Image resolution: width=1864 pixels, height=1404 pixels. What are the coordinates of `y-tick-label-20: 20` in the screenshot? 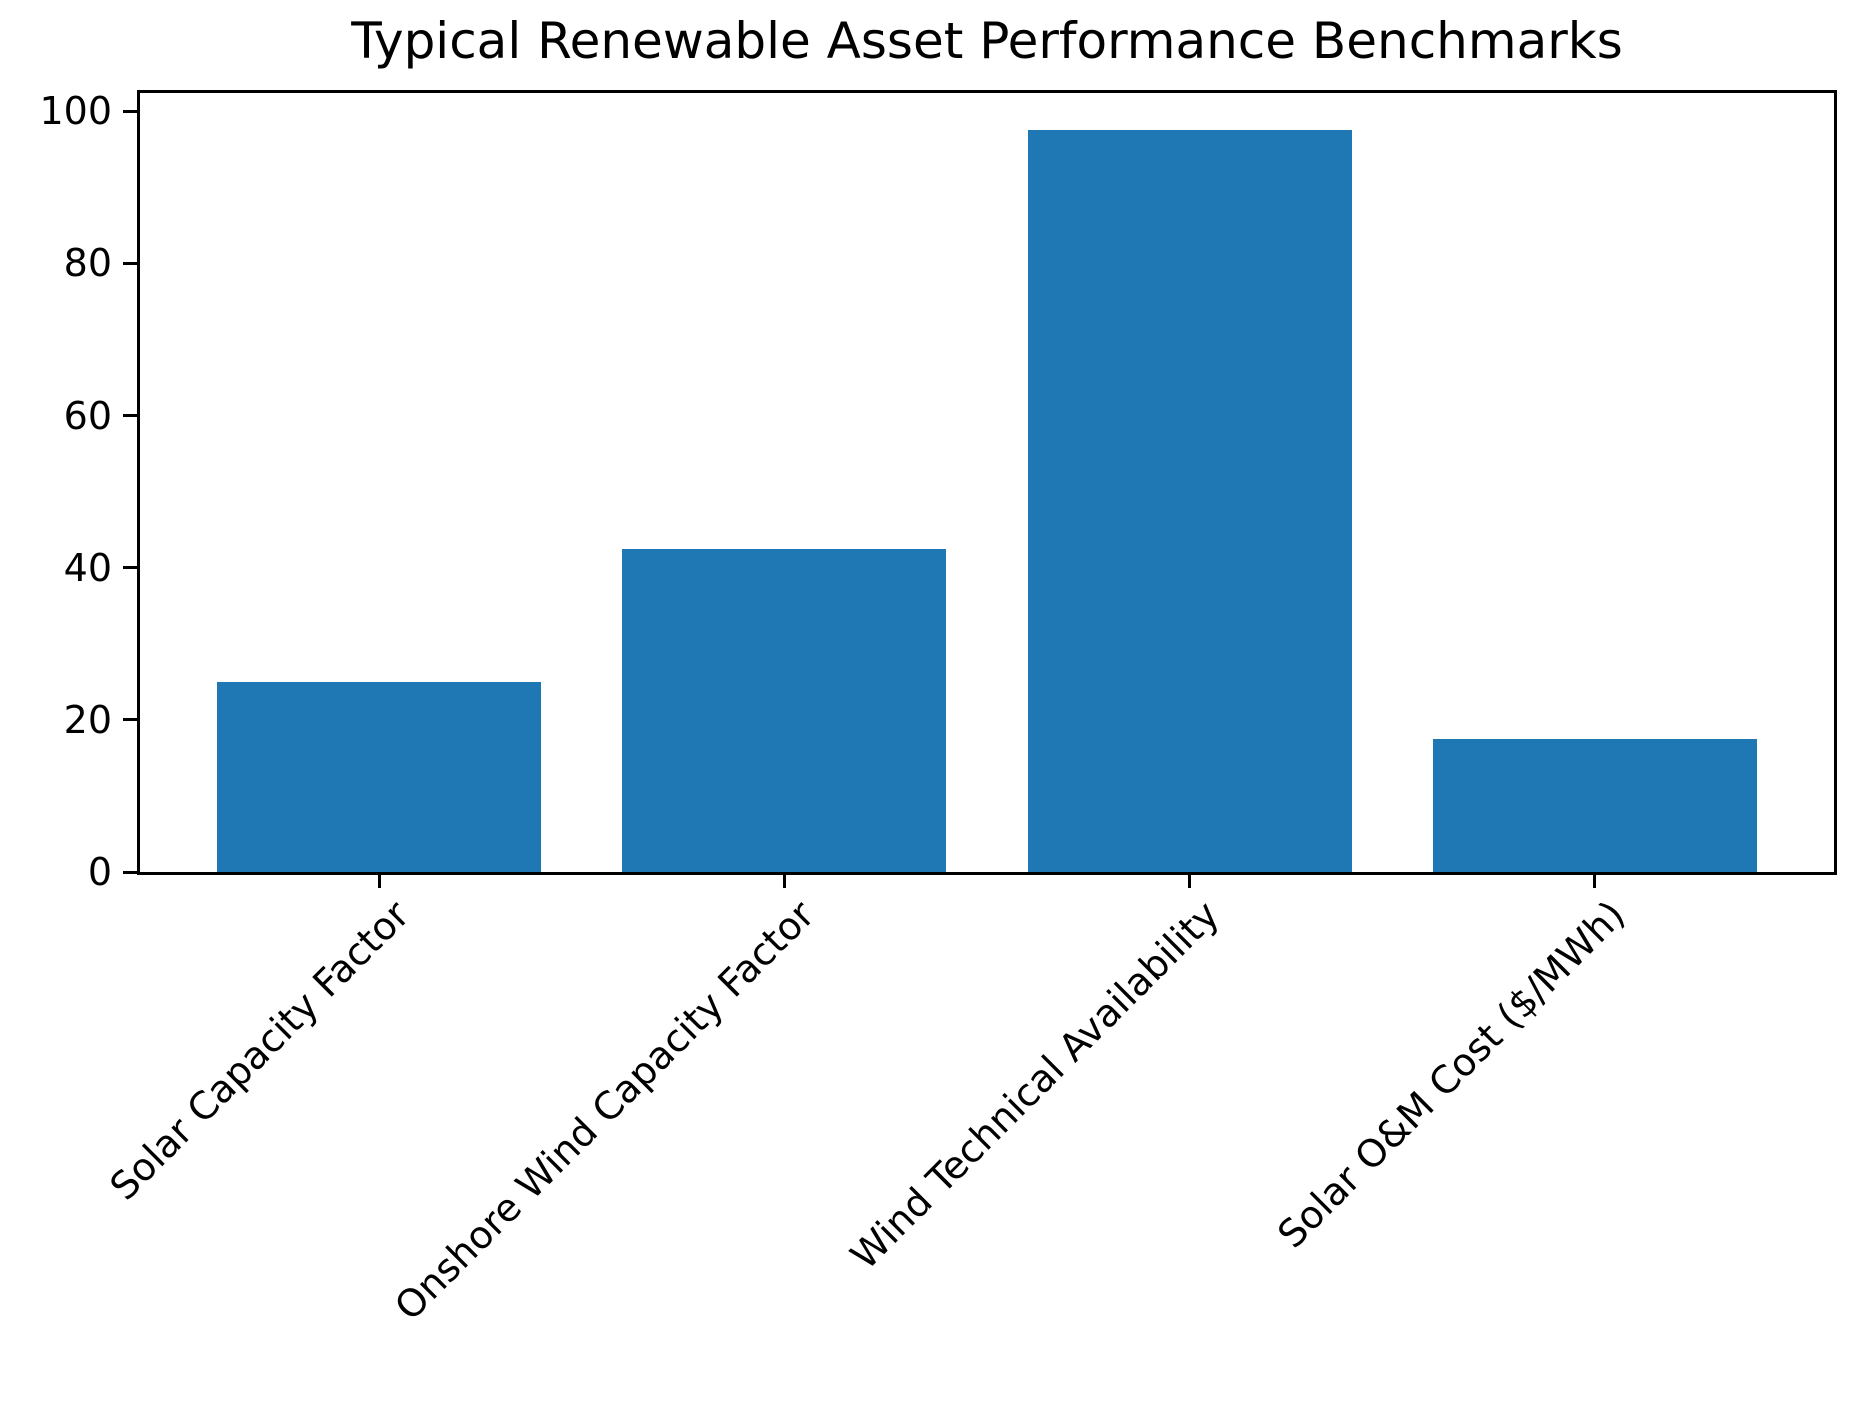 It's located at (87, 719).